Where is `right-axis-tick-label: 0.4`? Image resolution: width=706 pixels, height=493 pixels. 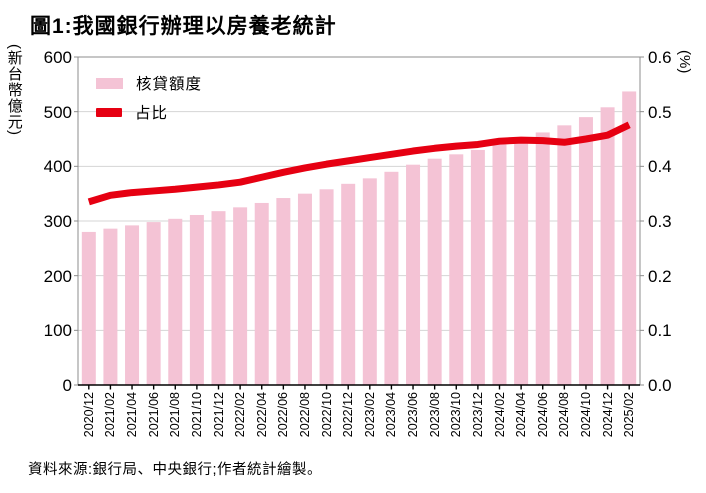 right-axis-tick-label: 0.4 is located at coordinates (660, 167).